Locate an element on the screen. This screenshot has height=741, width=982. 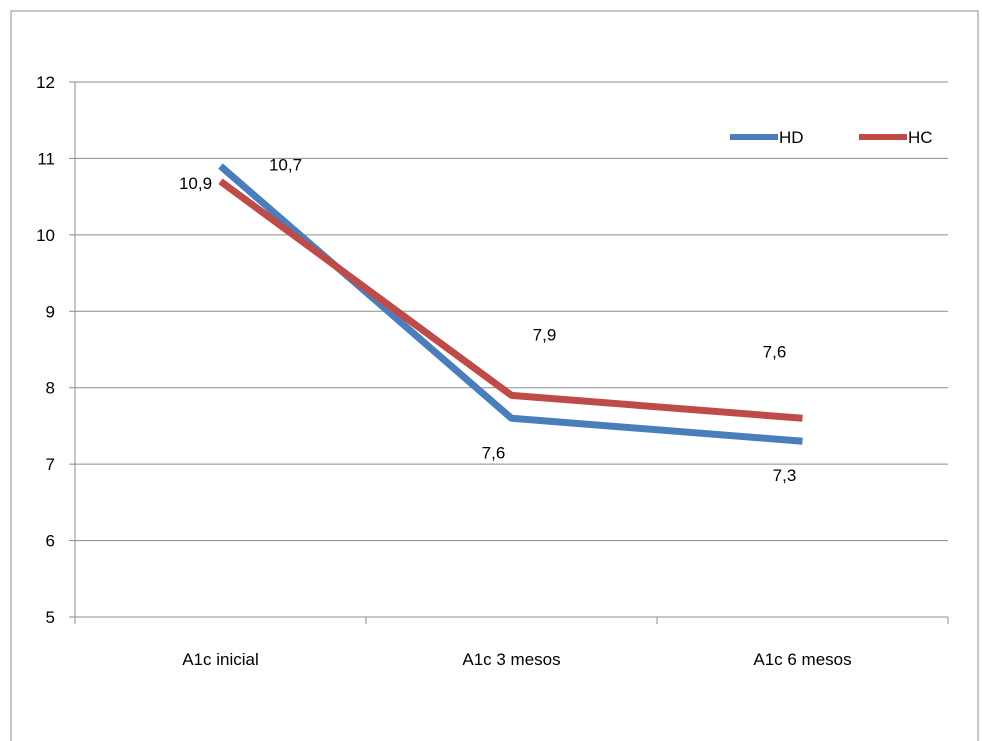
data-label-hd: 7,3 is located at coordinates (785, 475).